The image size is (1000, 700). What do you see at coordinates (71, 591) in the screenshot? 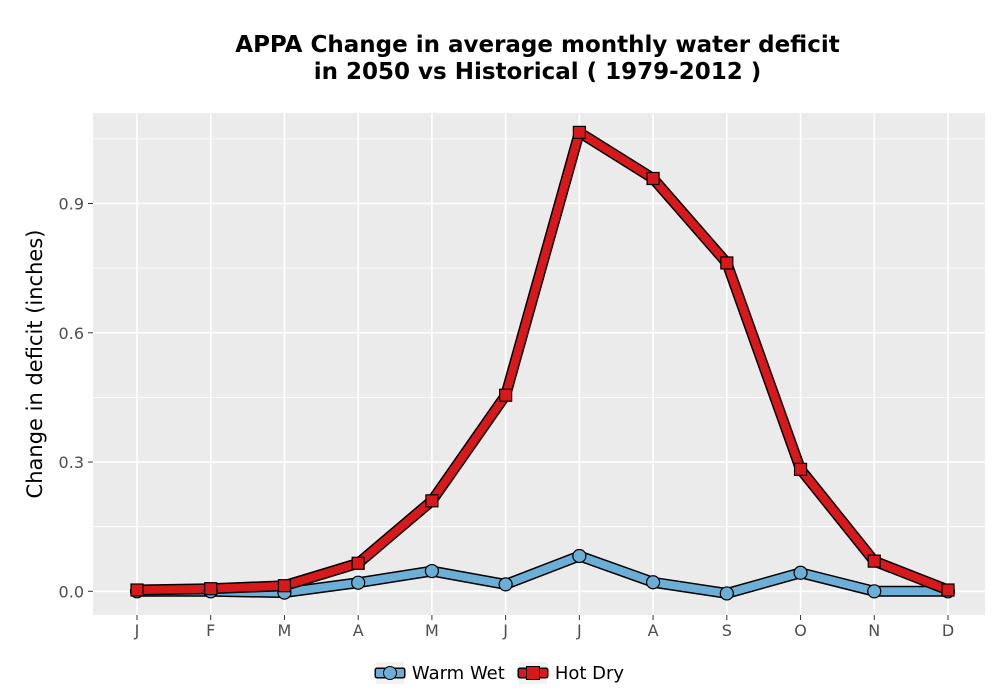
I see `y-tick-label: 0.0` at bounding box center [71, 591].